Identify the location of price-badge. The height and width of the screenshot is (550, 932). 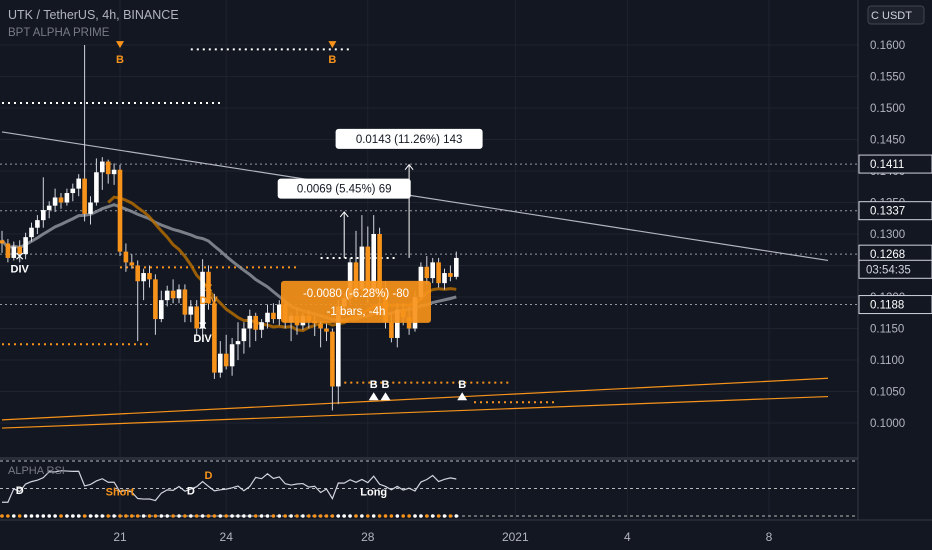
(895, 305).